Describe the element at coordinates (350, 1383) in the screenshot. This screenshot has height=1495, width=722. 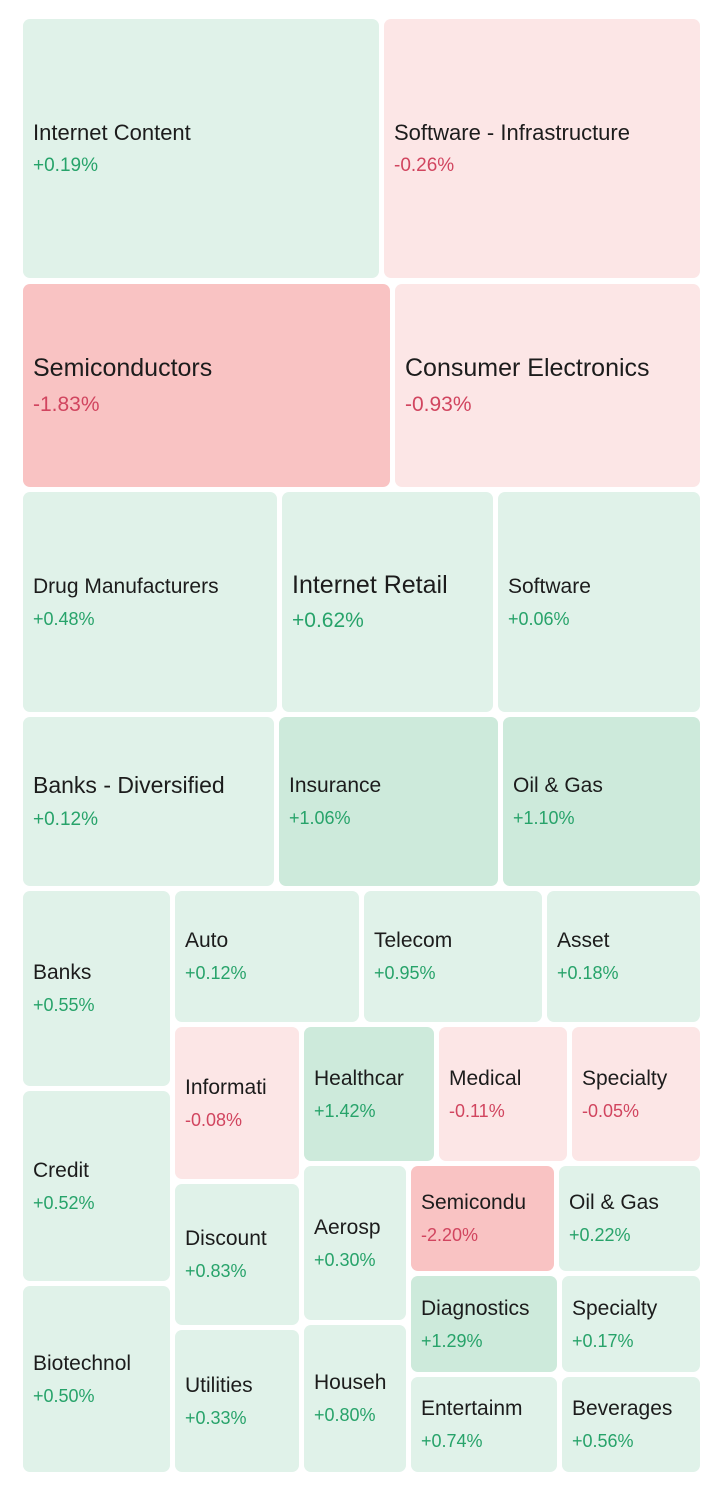
I see `tile-label: Househ` at that location.